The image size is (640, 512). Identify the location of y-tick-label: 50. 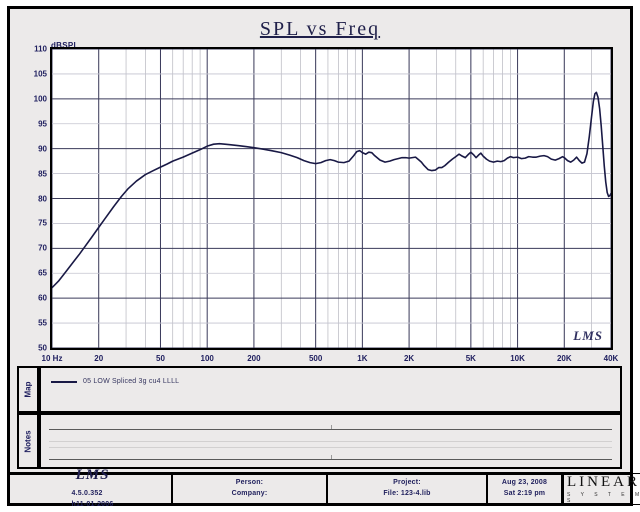
(42, 348).